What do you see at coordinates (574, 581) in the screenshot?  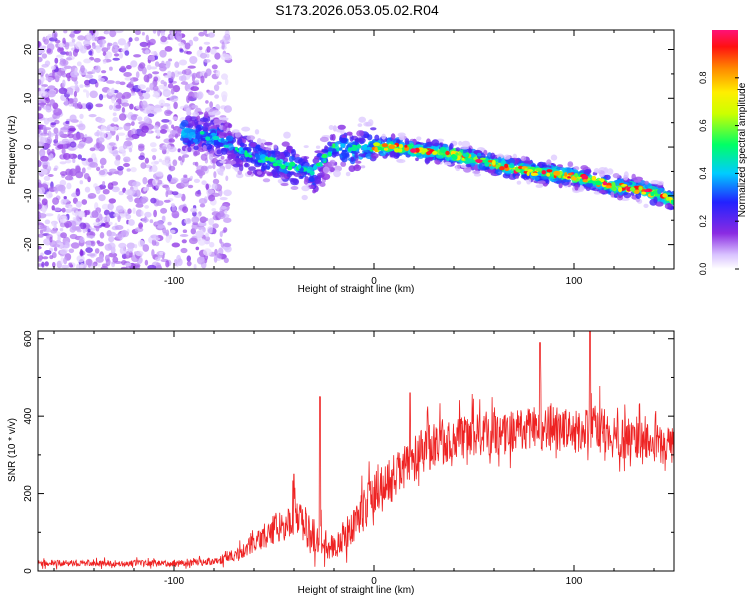 I see `snr-xtick-label: 100` at bounding box center [574, 581].